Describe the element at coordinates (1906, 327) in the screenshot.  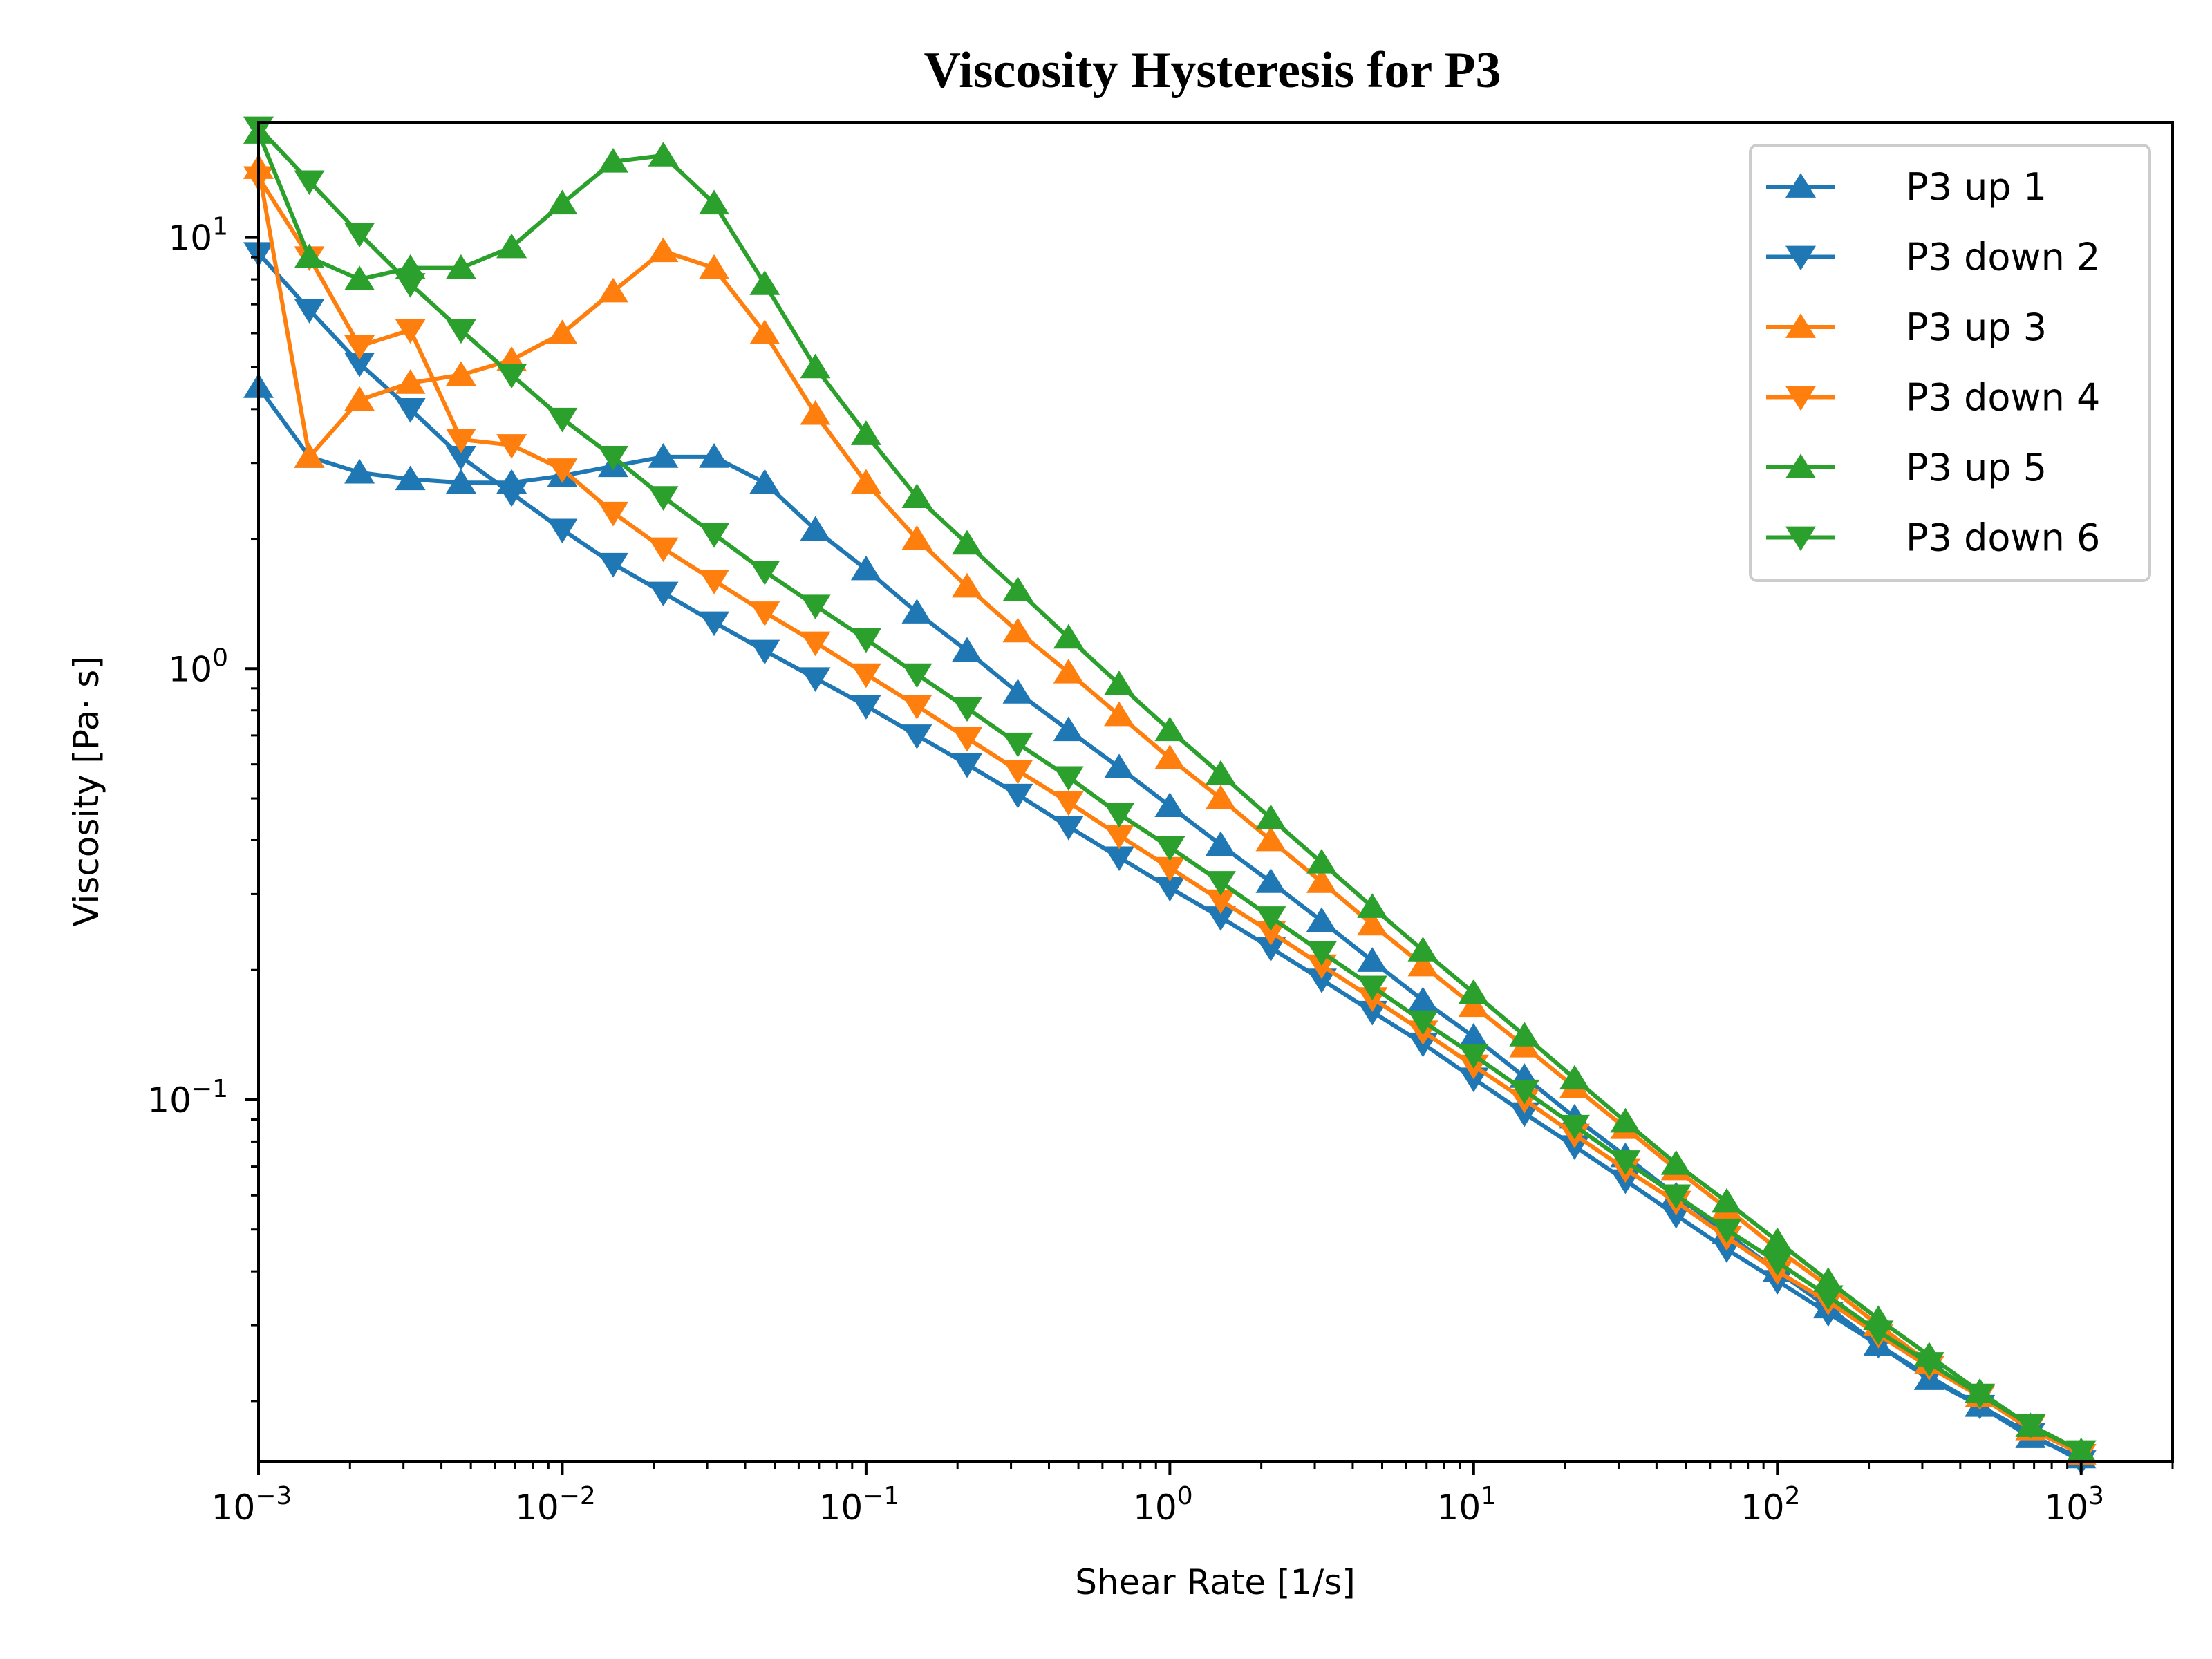
I see `legend-item: P3 up 3` at that location.